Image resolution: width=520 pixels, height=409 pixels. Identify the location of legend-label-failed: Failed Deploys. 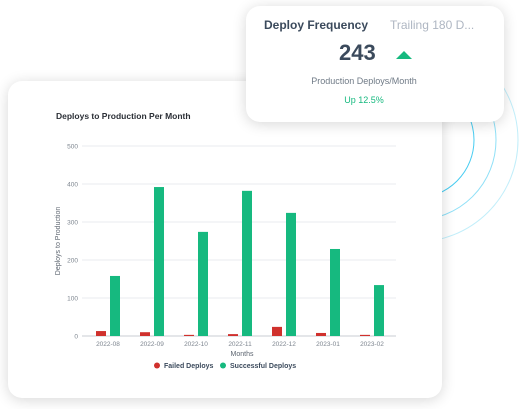
(189, 366).